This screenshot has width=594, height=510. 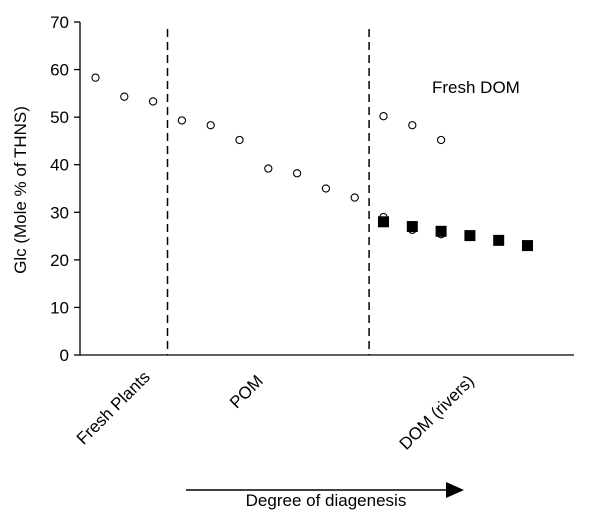 What do you see at coordinates (246, 391) in the screenshot?
I see `category-label-pom: POM` at bounding box center [246, 391].